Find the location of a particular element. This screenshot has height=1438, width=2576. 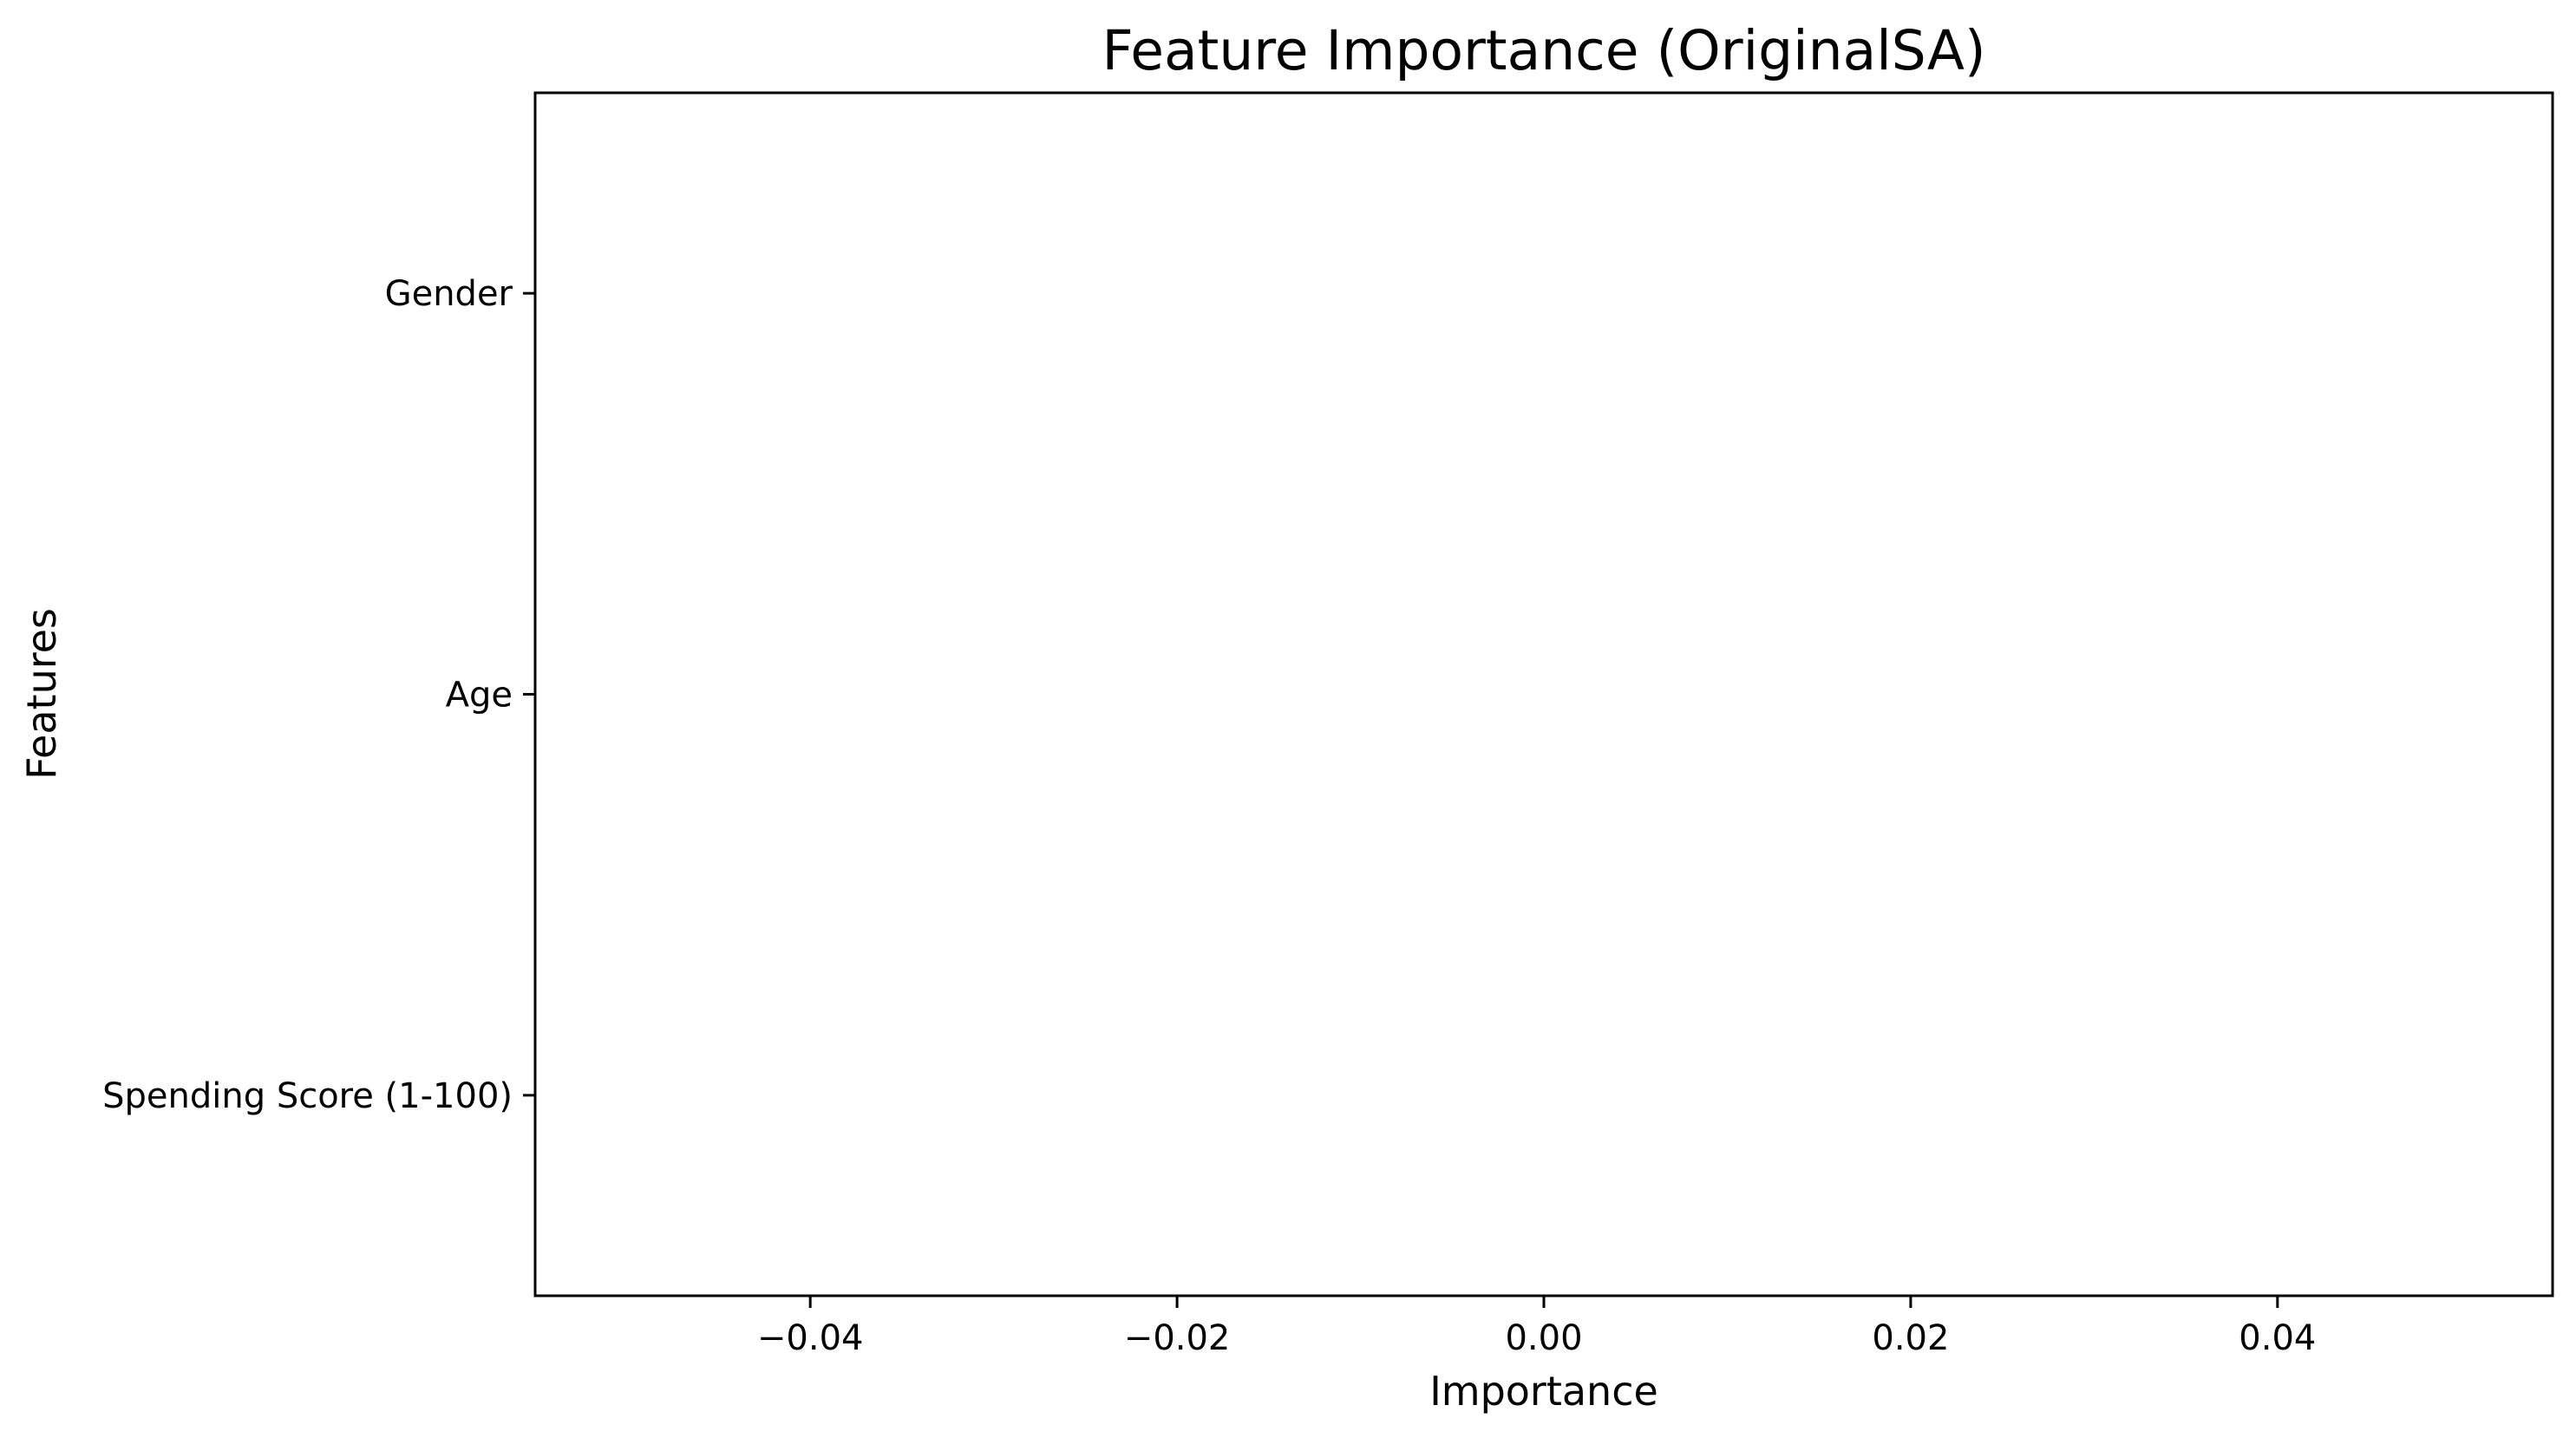

y-tick-label: Spending Score (1-100) is located at coordinates (307, 1096).